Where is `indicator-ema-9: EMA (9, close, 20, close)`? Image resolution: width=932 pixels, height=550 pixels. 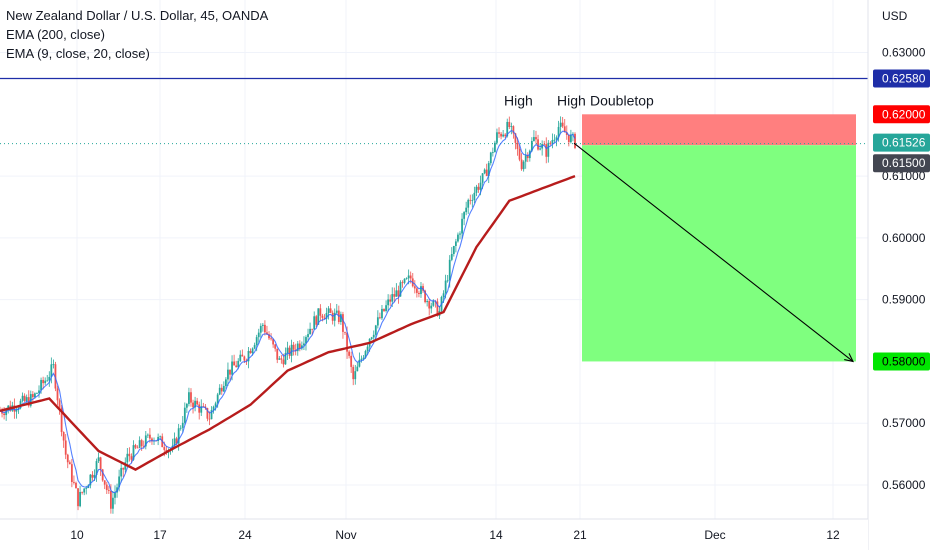 indicator-ema-9: EMA (9, close, 20, close) is located at coordinates (78, 53).